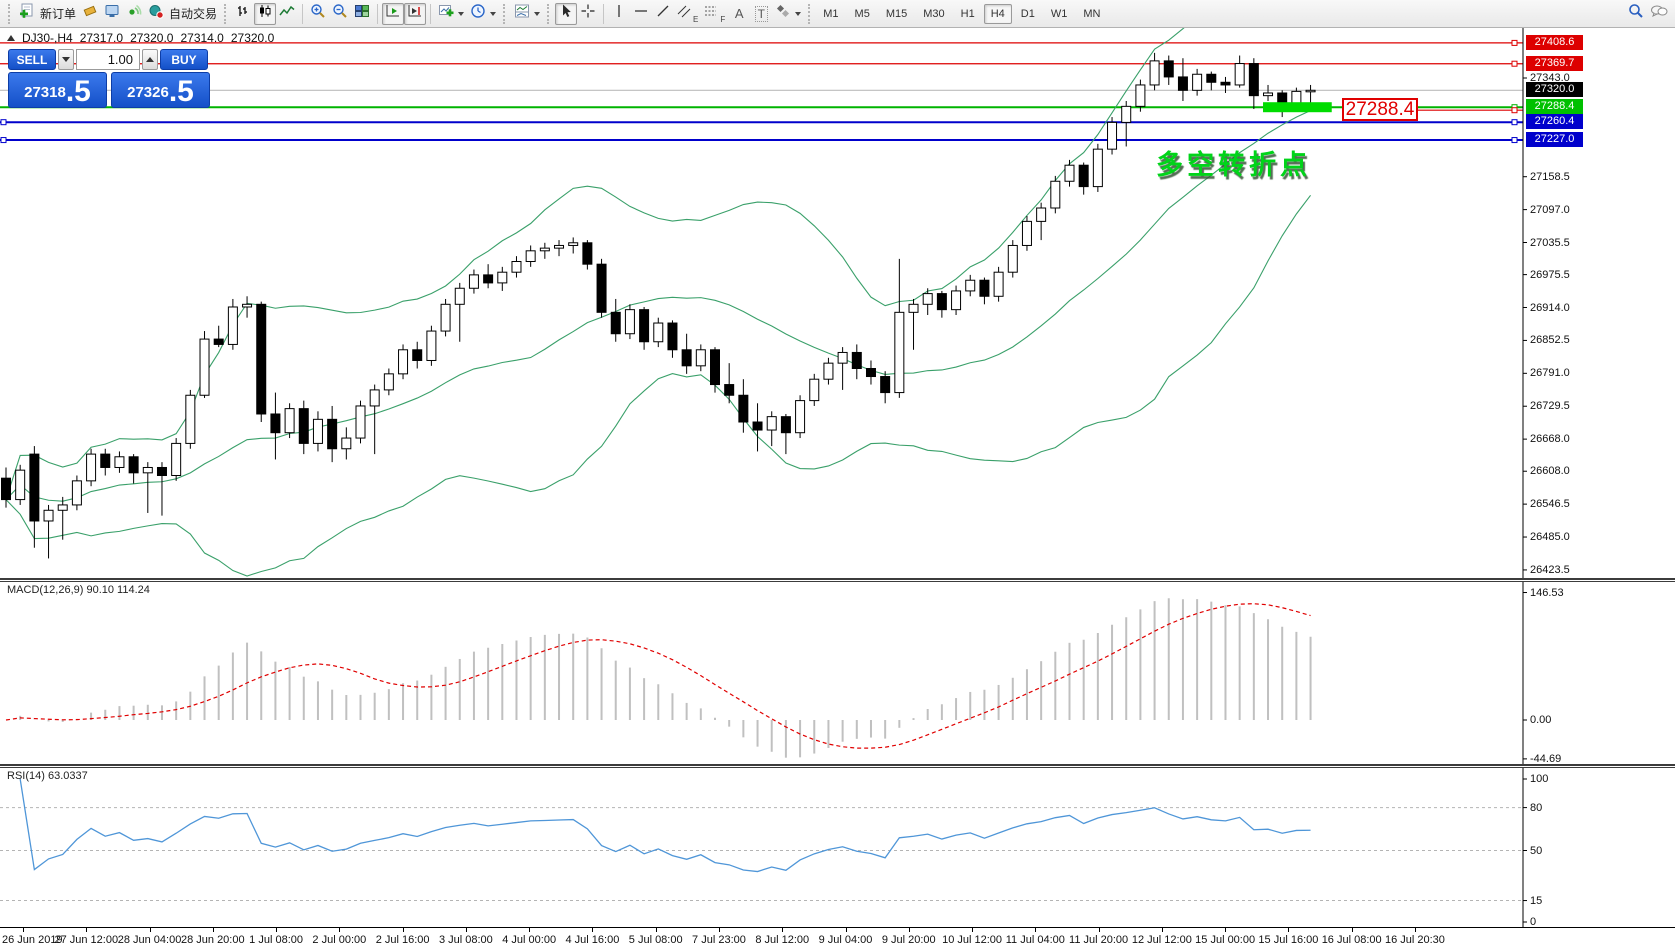 The image size is (1675, 950). Describe the element at coordinates (47, 14) in the screenshot. I see `new-order-button: 新订单` at that location.